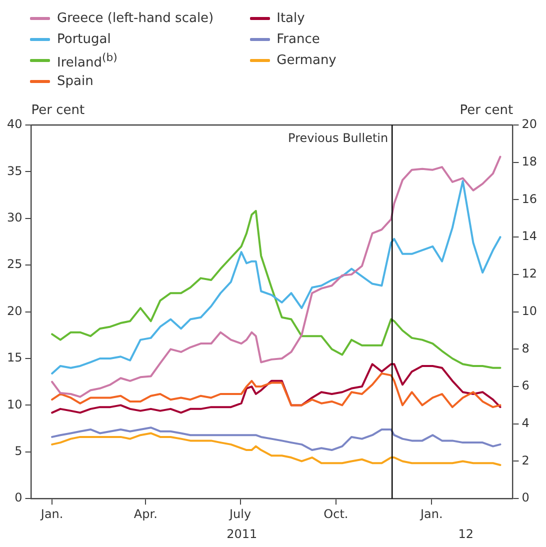  Describe the element at coordinates (240, 513) in the screenshot. I see `x-tick-label: July` at that location.